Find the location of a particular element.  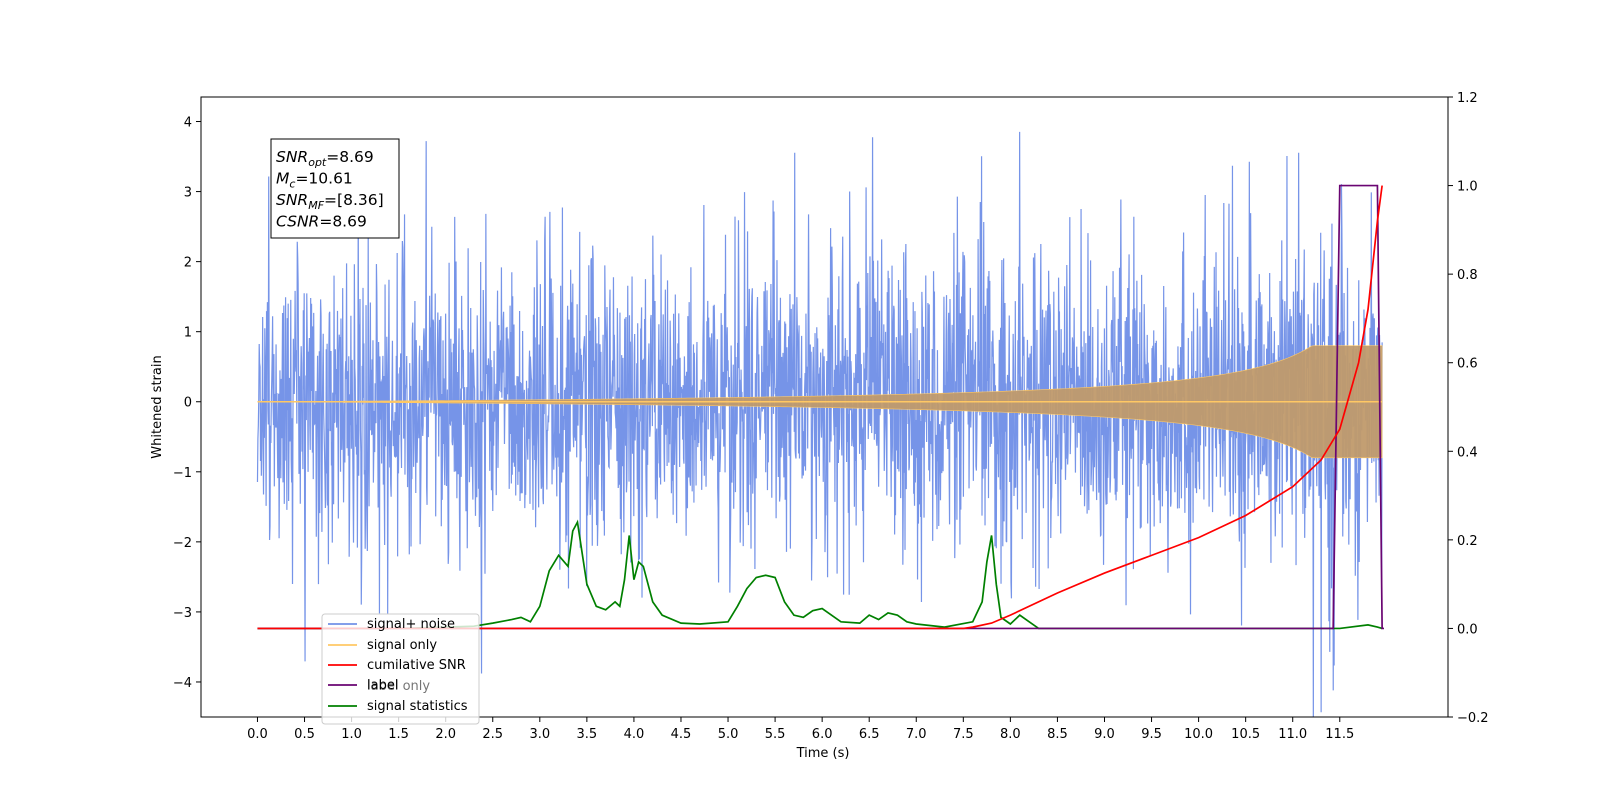

legend-label: signal only is located at coordinates (402, 645).